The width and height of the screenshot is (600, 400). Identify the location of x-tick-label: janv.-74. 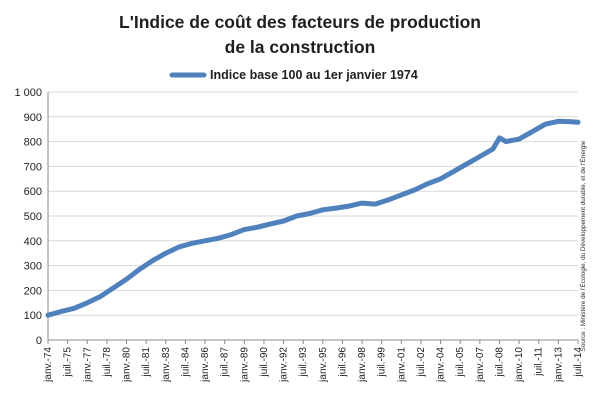
(48, 365).